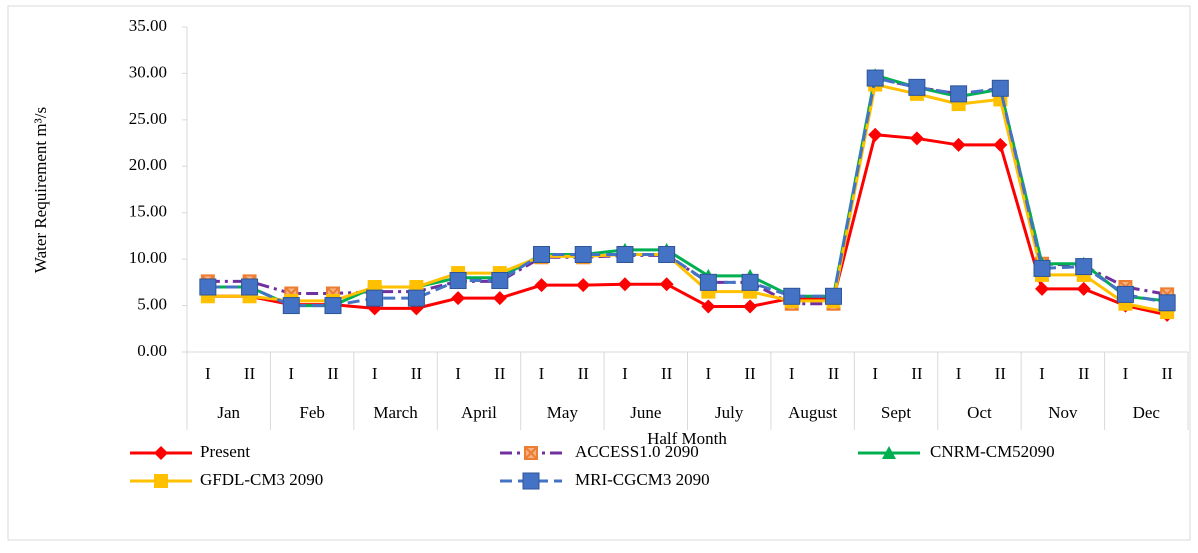 The height and width of the screenshot is (553, 1198). What do you see at coordinates (148, 257) in the screenshot?
I see `y-tick-label: 10.00` at bounding box center [148, 257].